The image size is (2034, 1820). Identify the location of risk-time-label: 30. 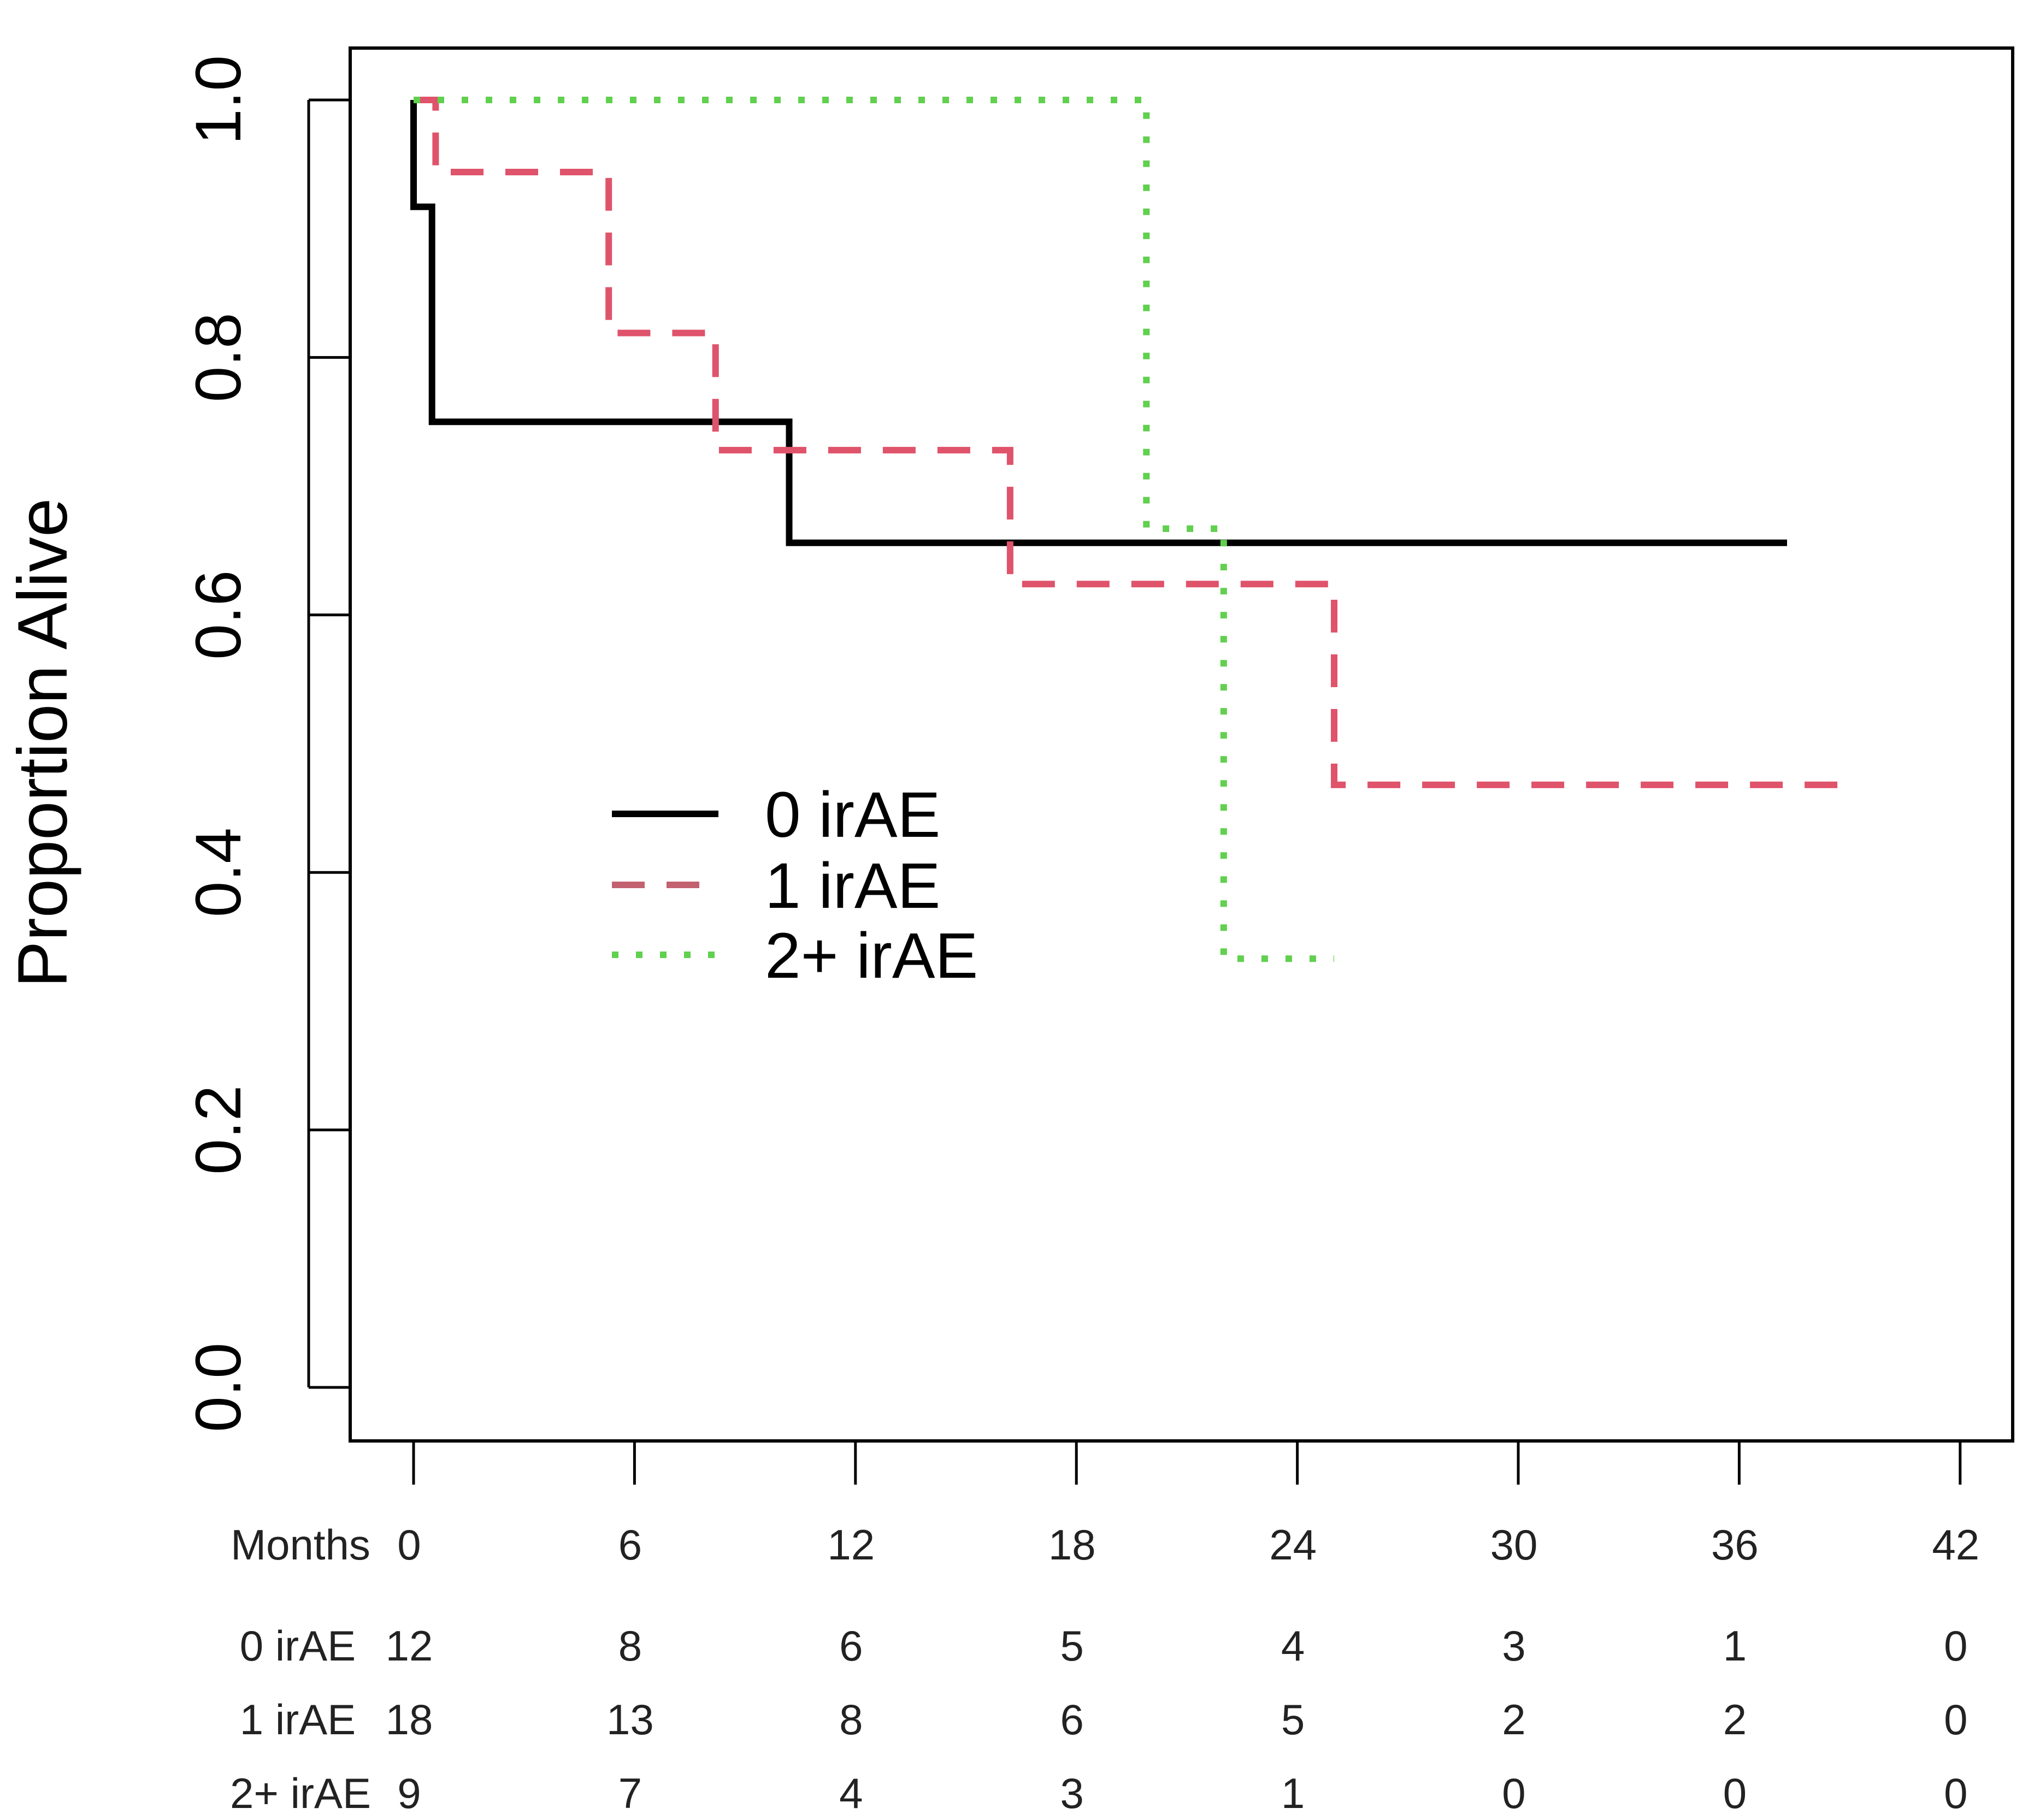
(1514, 1545).